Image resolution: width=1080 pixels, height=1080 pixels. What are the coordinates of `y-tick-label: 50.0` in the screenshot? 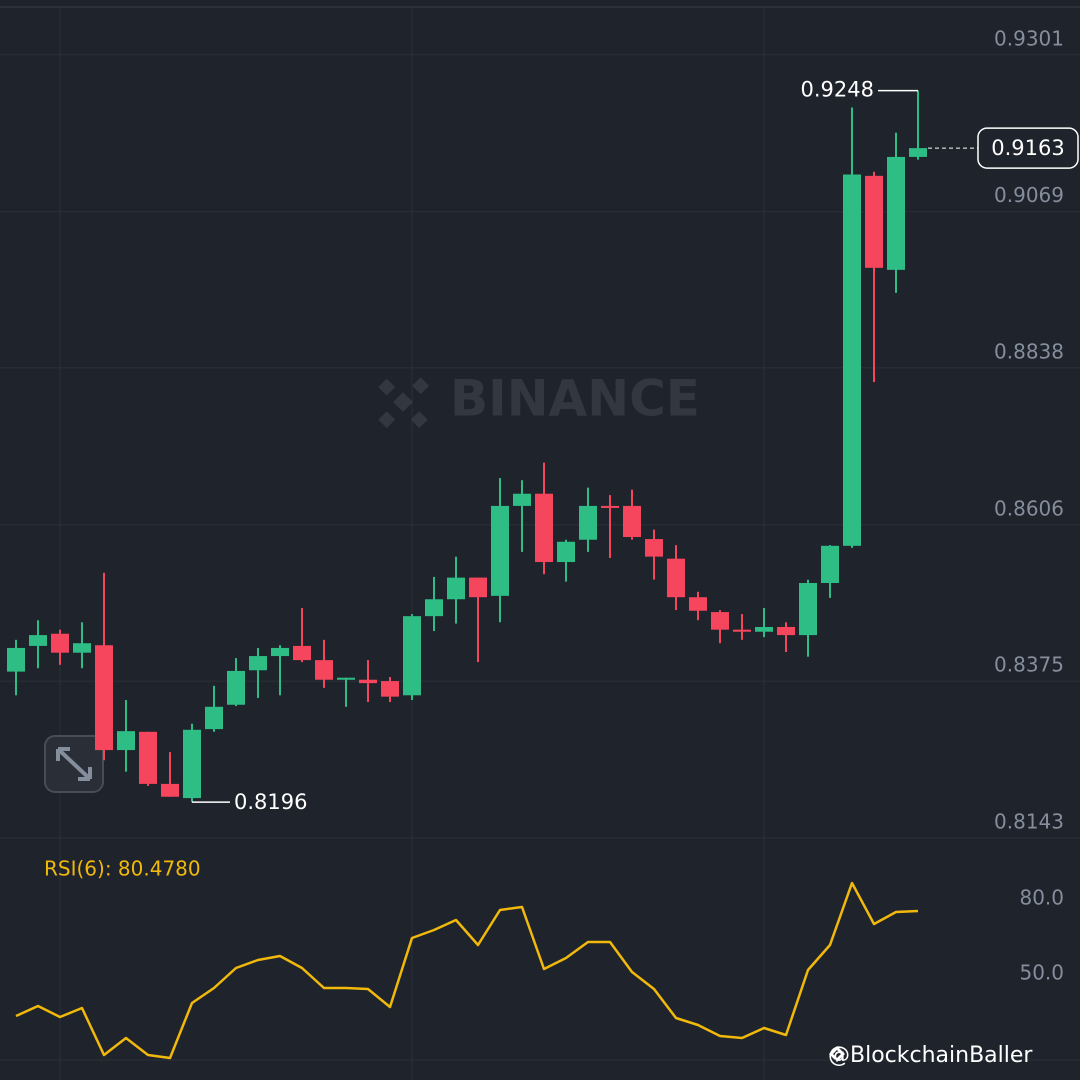 It's located at (1041, 973).